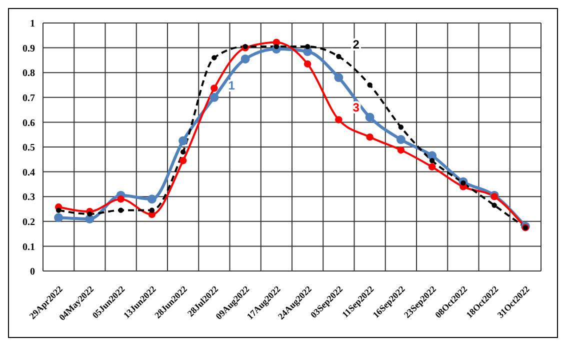 Image resolution: width=566 pixels, height=347 pixels. I want to click on y-tick-label: 0, so click(32, 272).